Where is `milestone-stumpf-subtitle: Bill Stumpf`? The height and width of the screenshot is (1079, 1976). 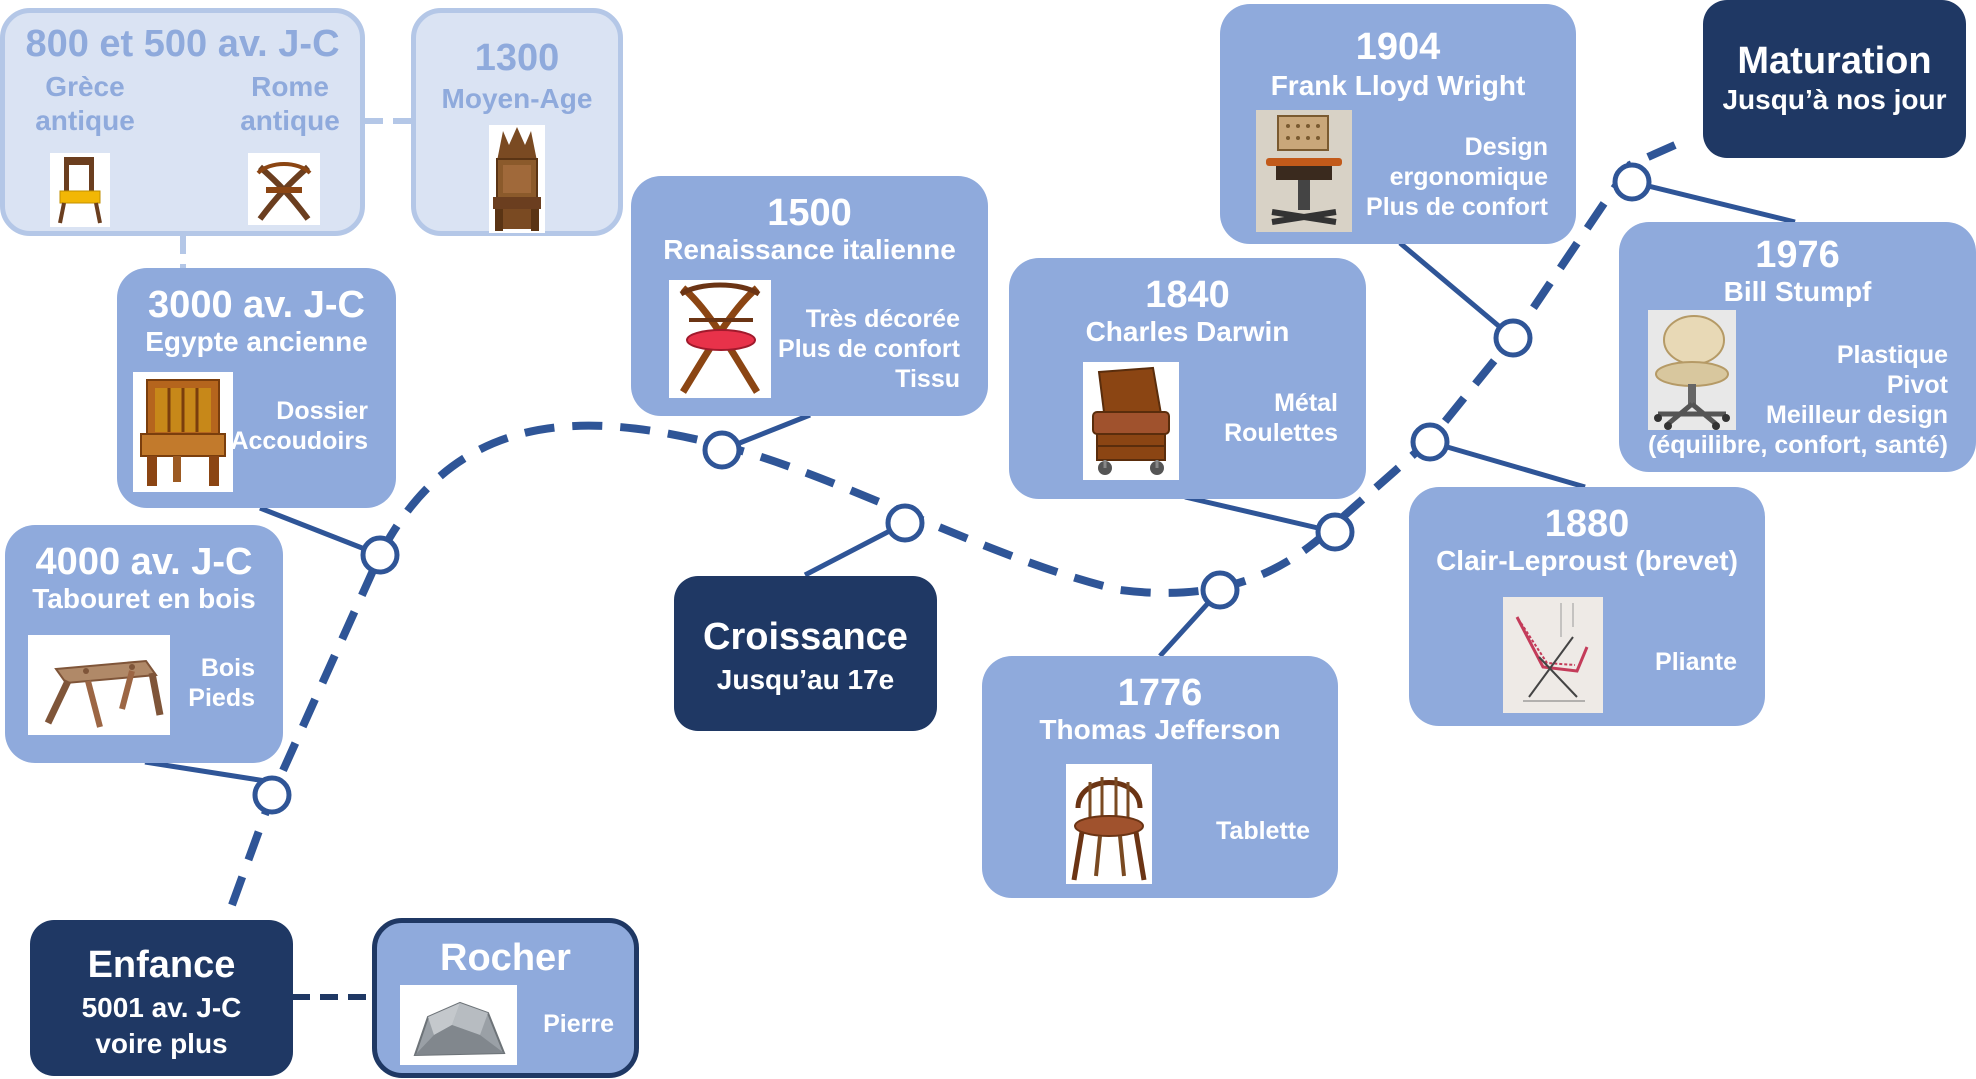
milestone-stumpf-subtitle: Bill Stumpf is located at coordinates (1797, 291).